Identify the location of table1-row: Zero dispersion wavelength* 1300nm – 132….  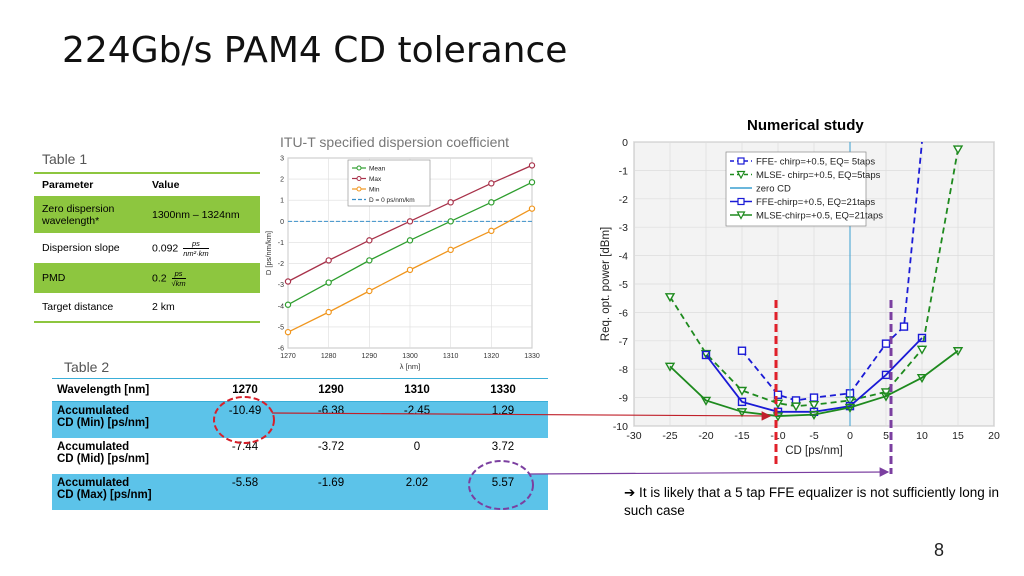
(147, 215).